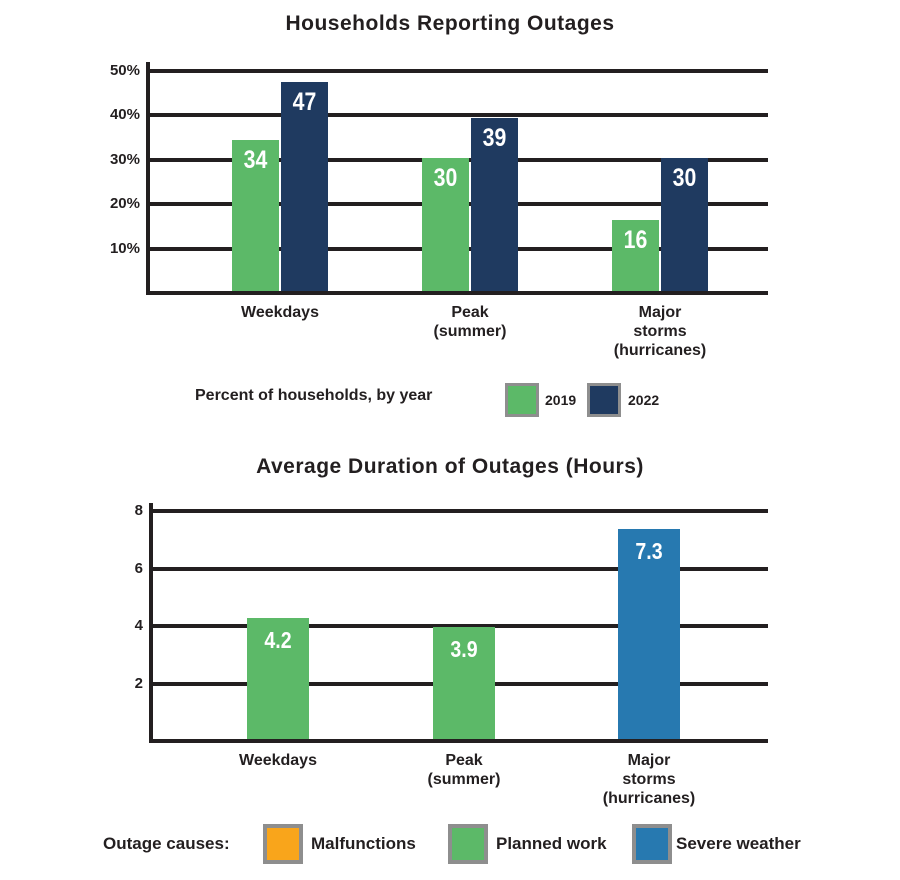  I want to click on legend-label-2022: 2022, so click(644, 400).